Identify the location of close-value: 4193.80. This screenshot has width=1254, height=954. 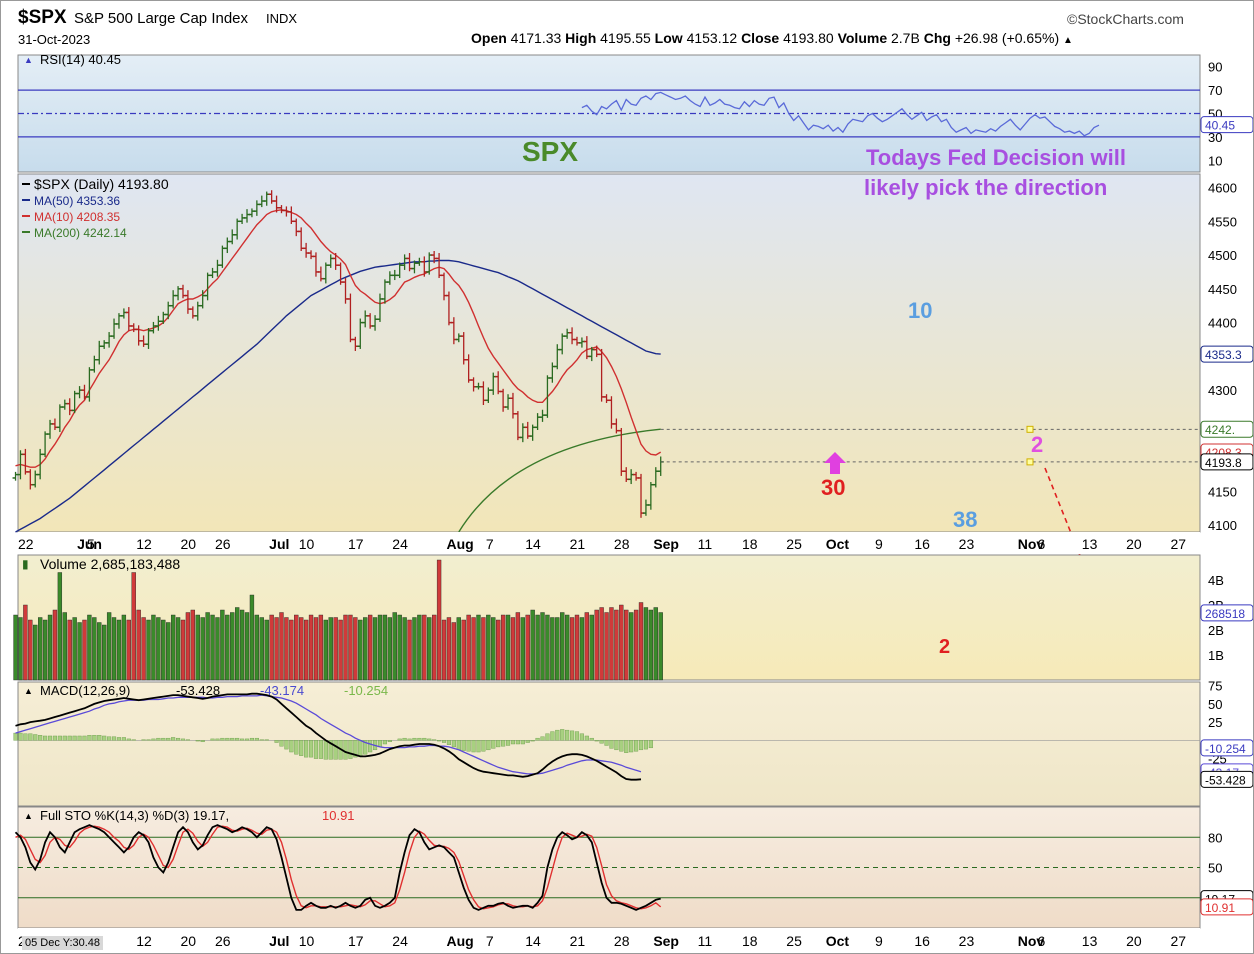
(808, 38).